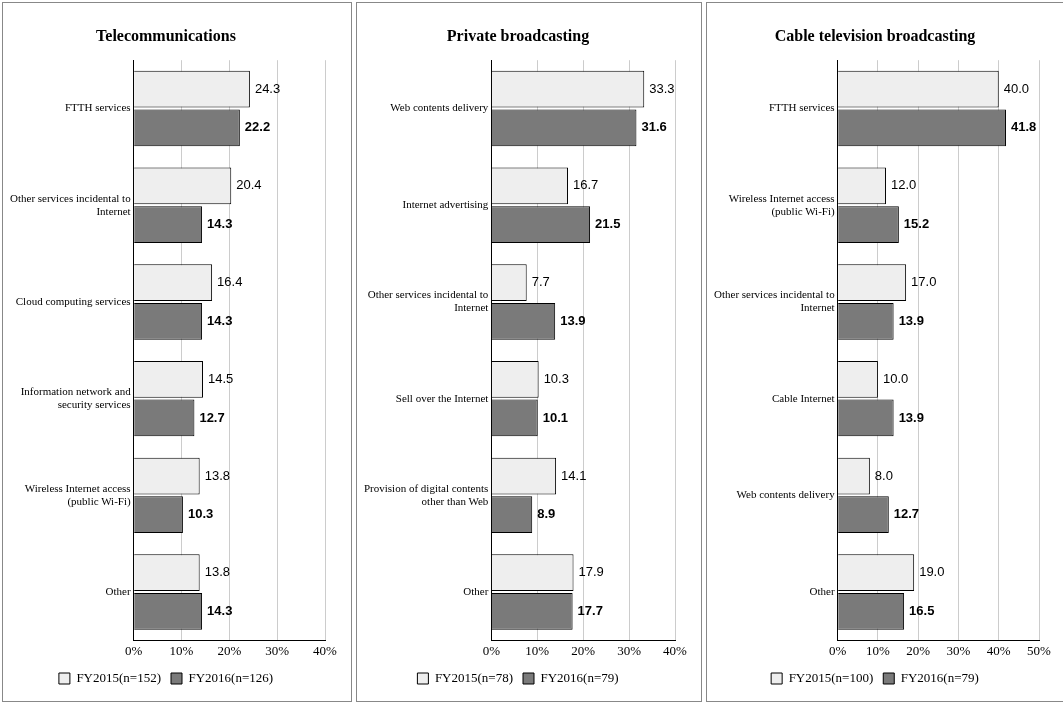 The image size is (1063, 708). Describe the element at coordinates (591, 572) in the screenshot. I see `data-label: 17.9` at that location.